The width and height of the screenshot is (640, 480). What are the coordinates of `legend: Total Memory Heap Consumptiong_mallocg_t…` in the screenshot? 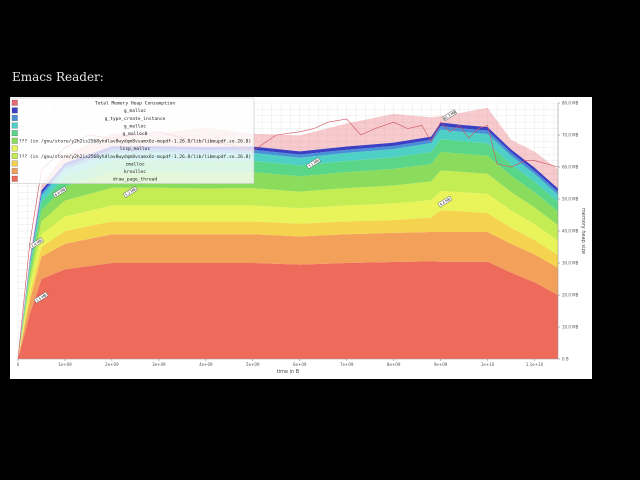 It's located at (132, 140).